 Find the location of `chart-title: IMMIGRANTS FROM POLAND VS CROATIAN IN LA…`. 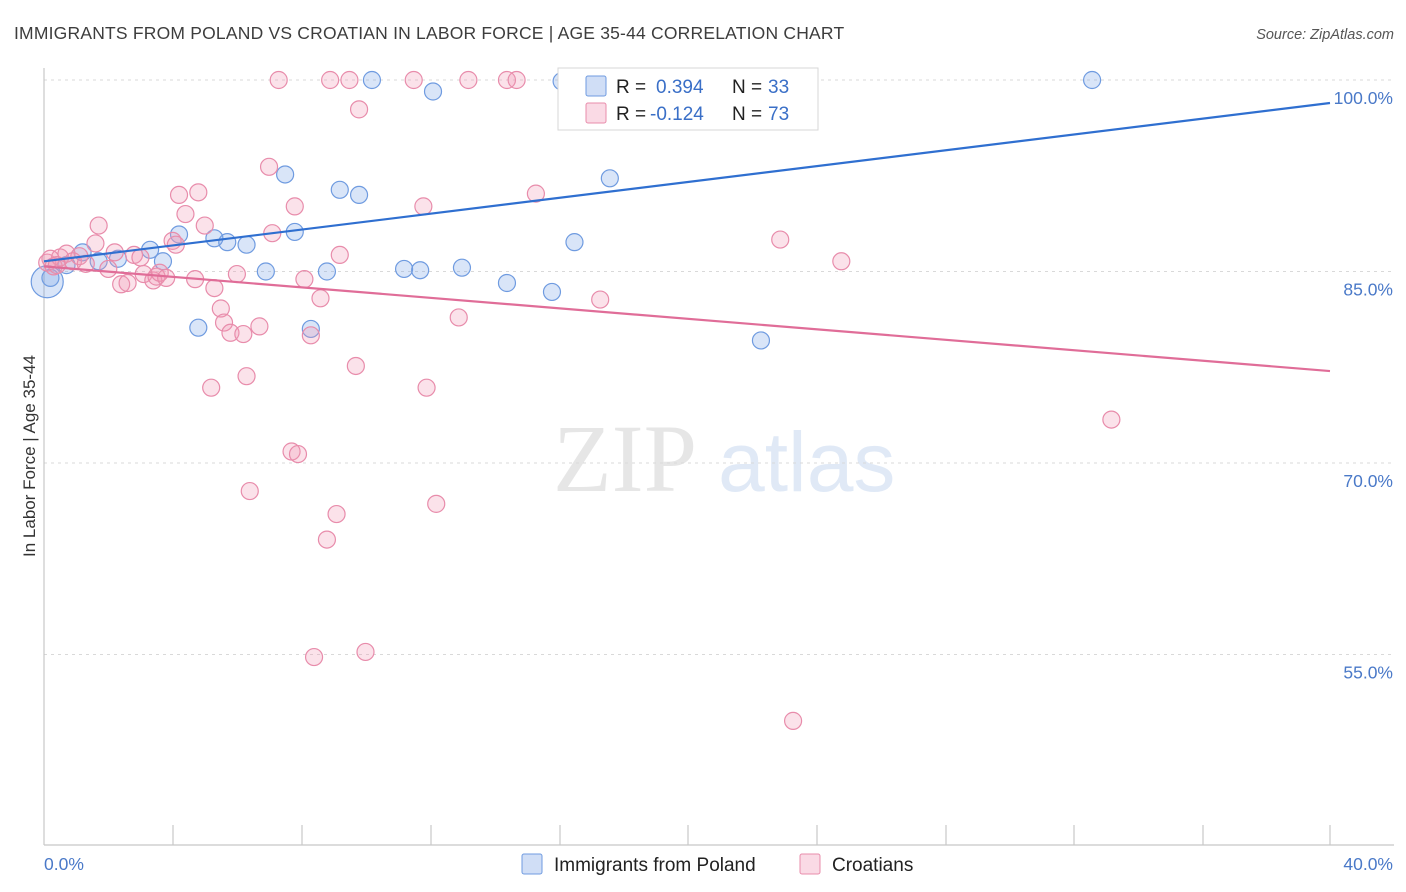

chart-title: IMMIGRANTS FROM POLAND VS CROATIAN IN LA… is located at coordinates (429, 33).